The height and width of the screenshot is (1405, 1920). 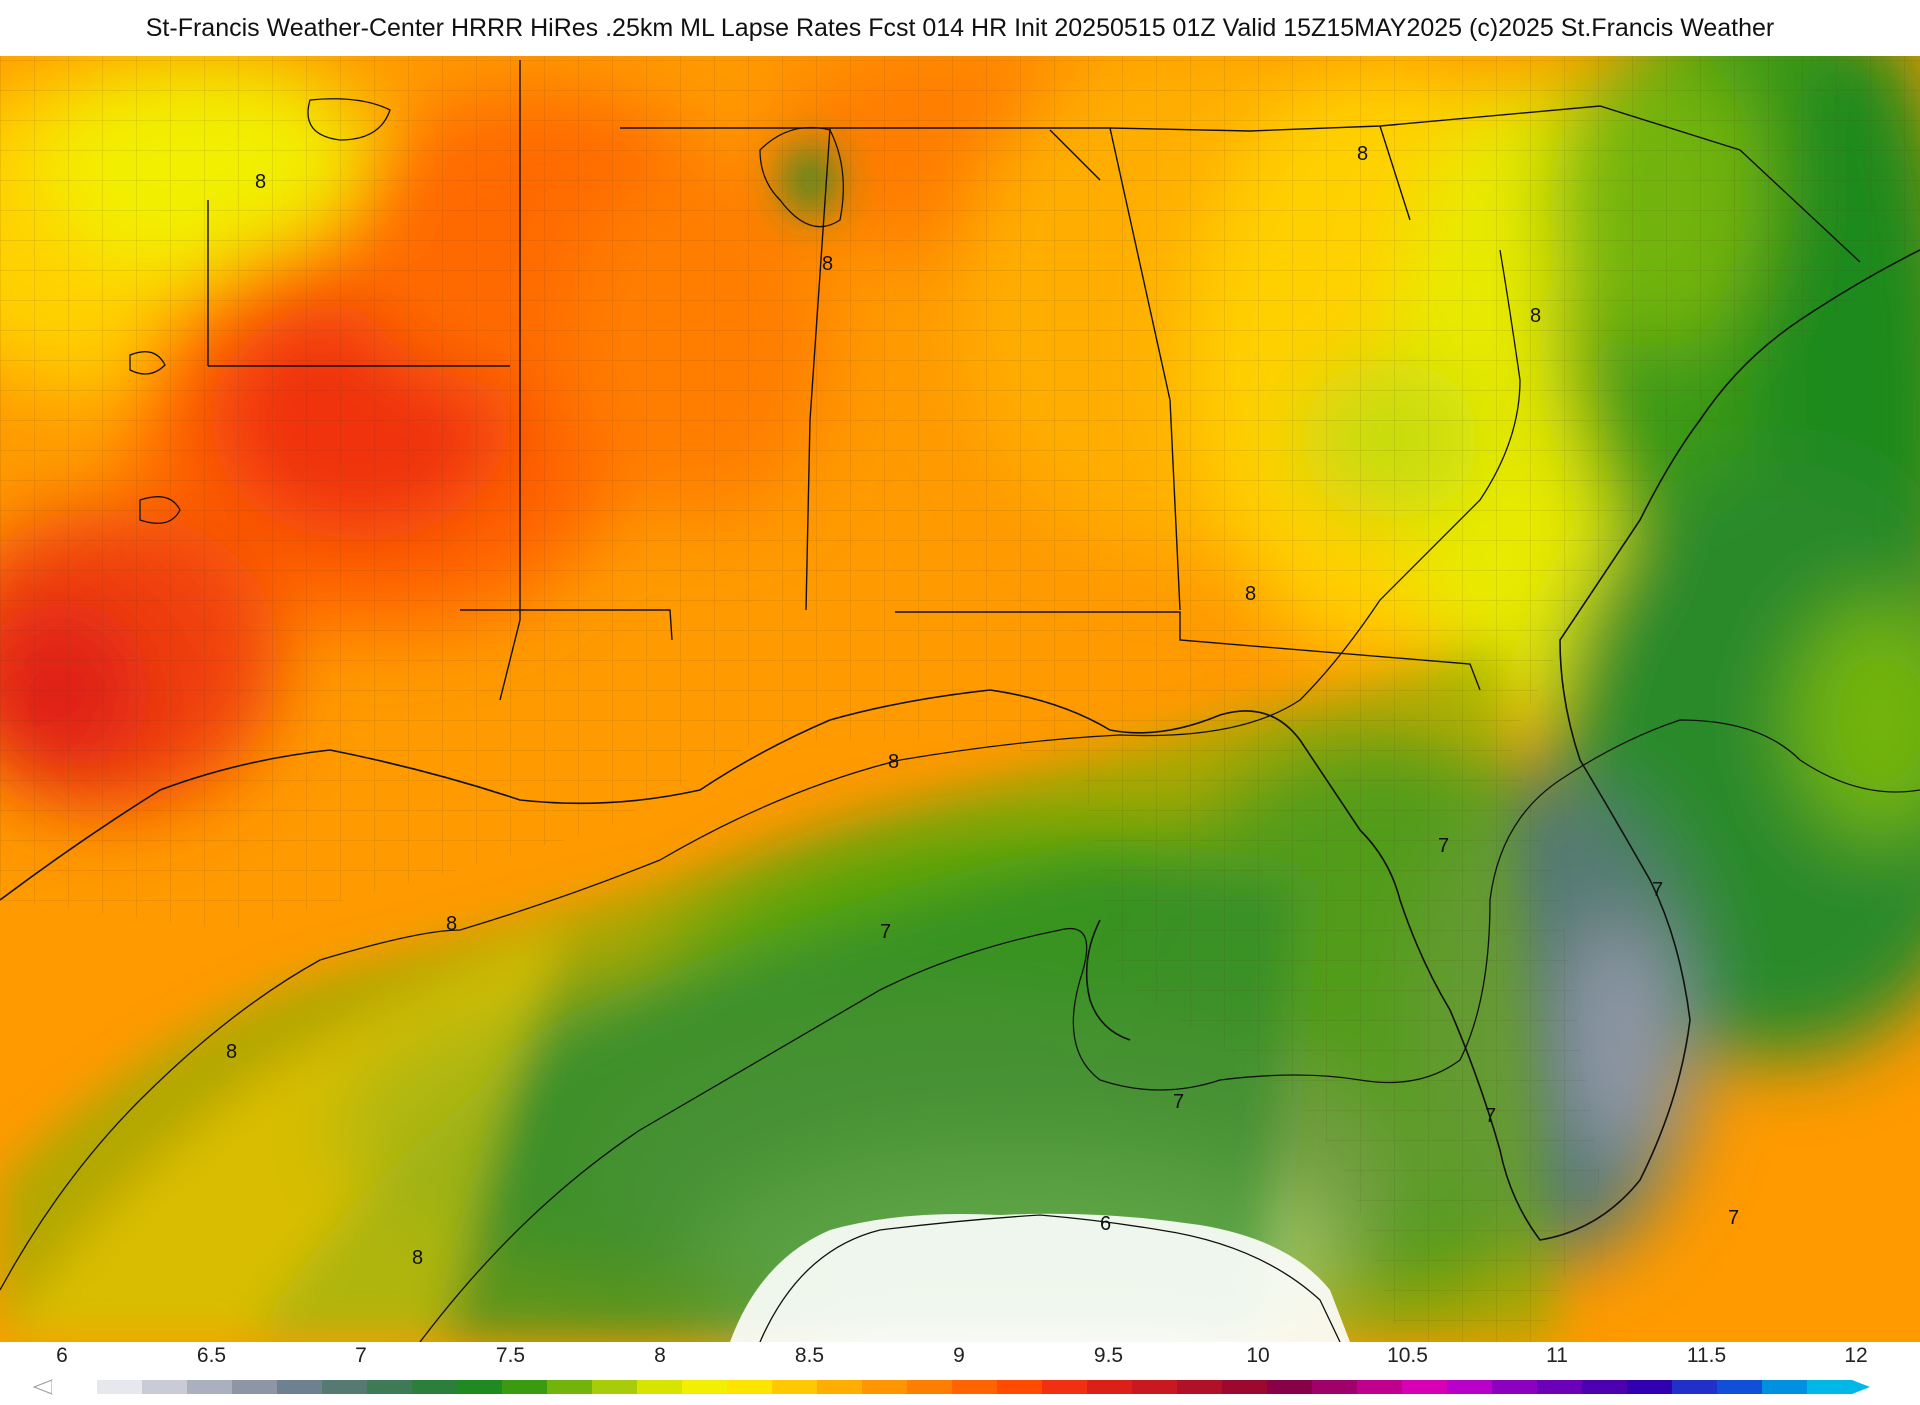 What do you see at coordinates (1108, 1355) in the screenshot?
I see `scale-tick-label: 9.5` at bounding box center [1108, 1355].